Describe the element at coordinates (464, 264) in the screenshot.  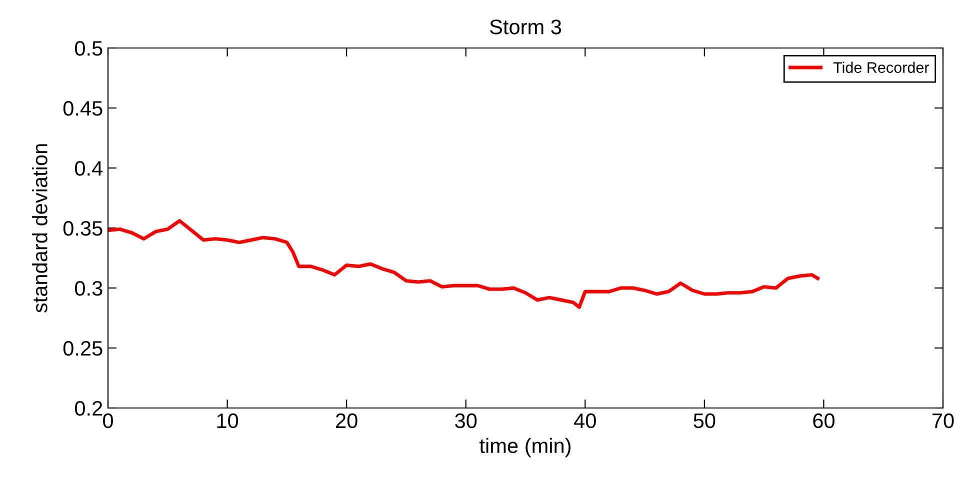
I see `line-series` at that location.